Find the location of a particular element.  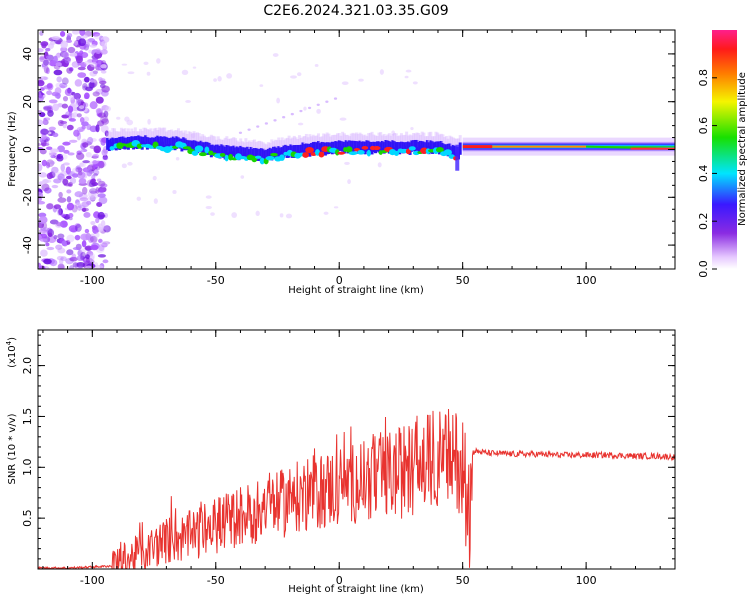

colorbar-tick-label: 0.8 is located at coordinates (703, 78).